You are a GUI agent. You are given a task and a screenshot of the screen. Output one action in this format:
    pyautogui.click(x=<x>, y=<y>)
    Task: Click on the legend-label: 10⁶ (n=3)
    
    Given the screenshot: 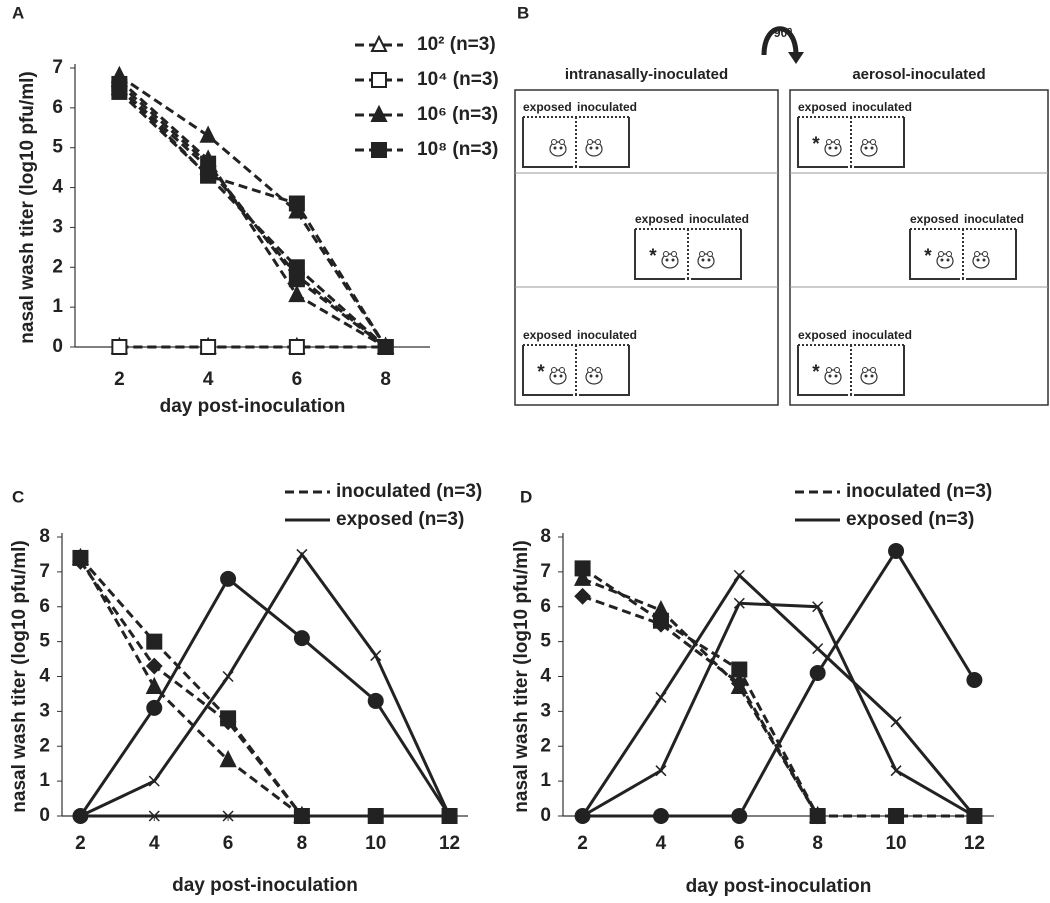 What is the action you would take?
    pyautogui.click(x=457, y=114)
    